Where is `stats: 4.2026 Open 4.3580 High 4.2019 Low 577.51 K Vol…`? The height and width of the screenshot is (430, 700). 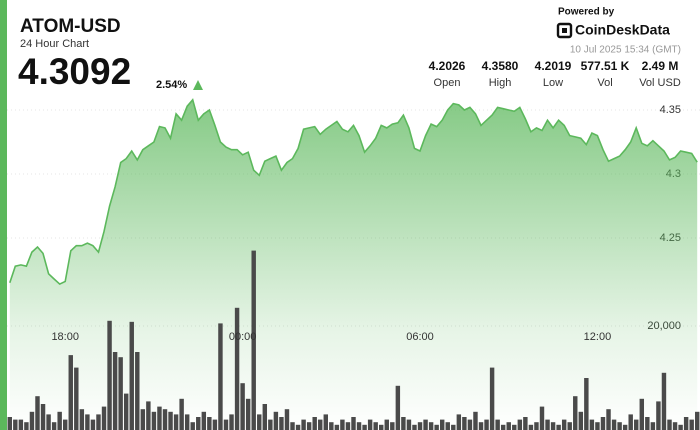 stats: 4.2026 Open 4.3580 High 4.2019 Low 577.51 K Vol… is located at coordinates (555, 74).